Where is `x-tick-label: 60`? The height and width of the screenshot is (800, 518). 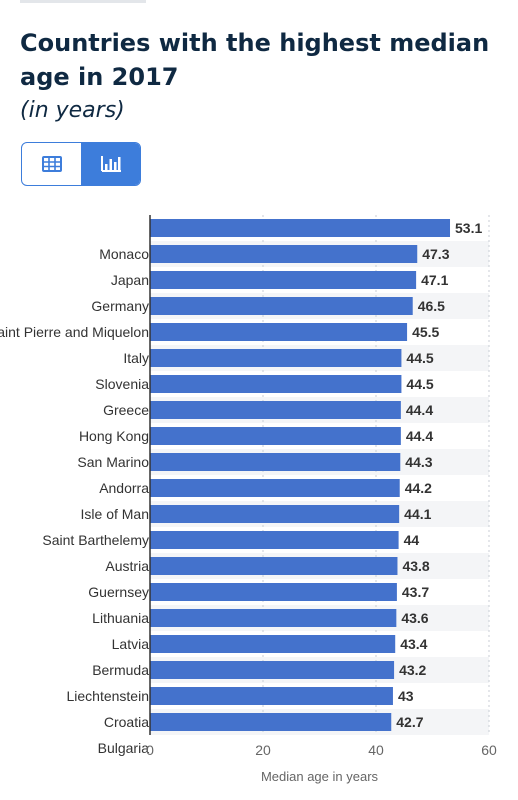 x-tick-label: 60 is located at coordinates (489, 750).